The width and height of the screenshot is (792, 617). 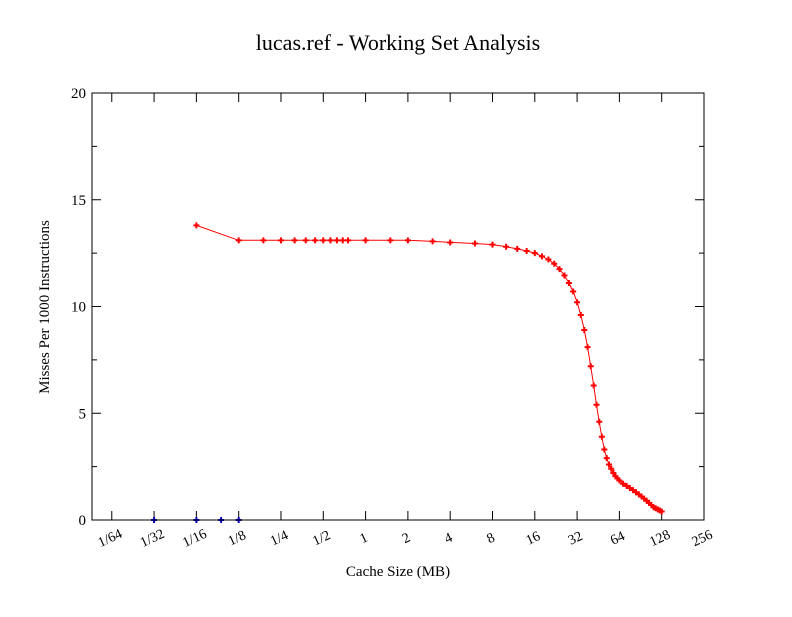 I want to click on x-tick-label: 2, so click(x=406, y=539).